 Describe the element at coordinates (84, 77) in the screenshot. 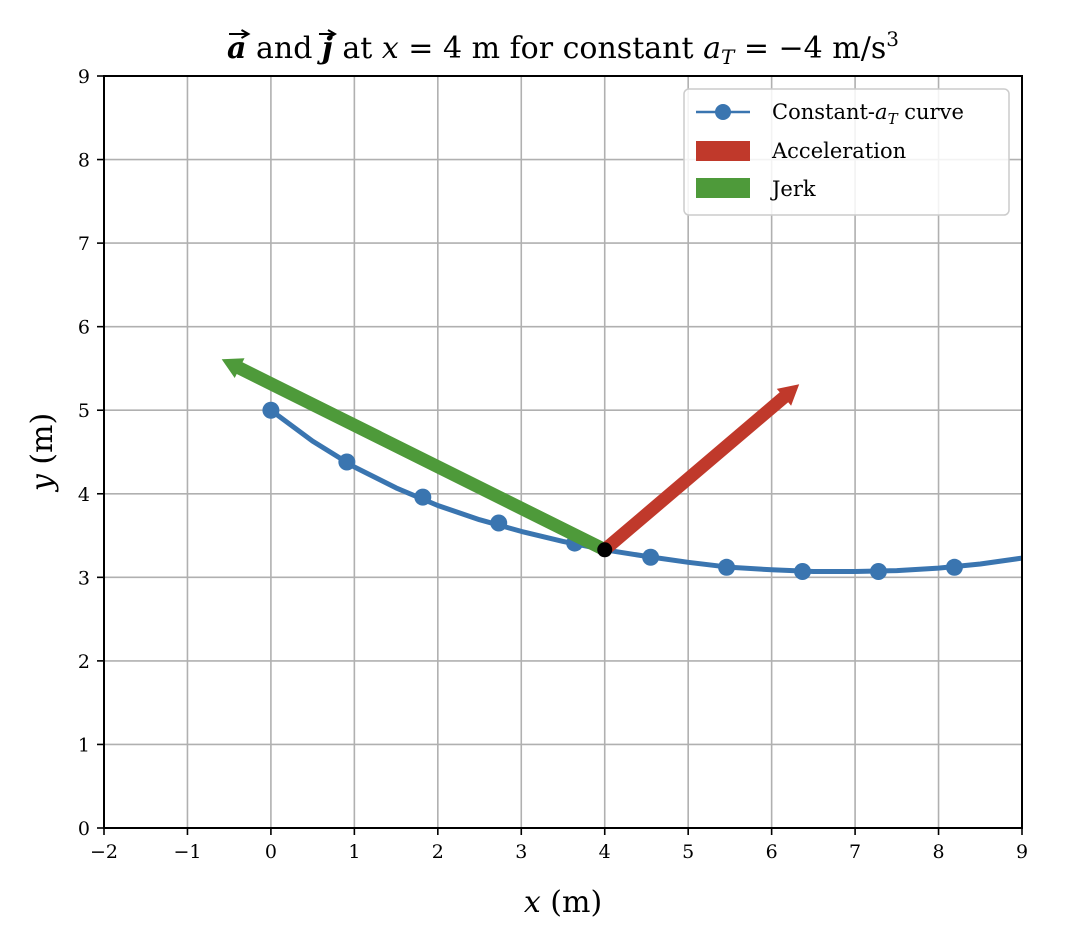

I see `y-tick-label: 9` at that location.